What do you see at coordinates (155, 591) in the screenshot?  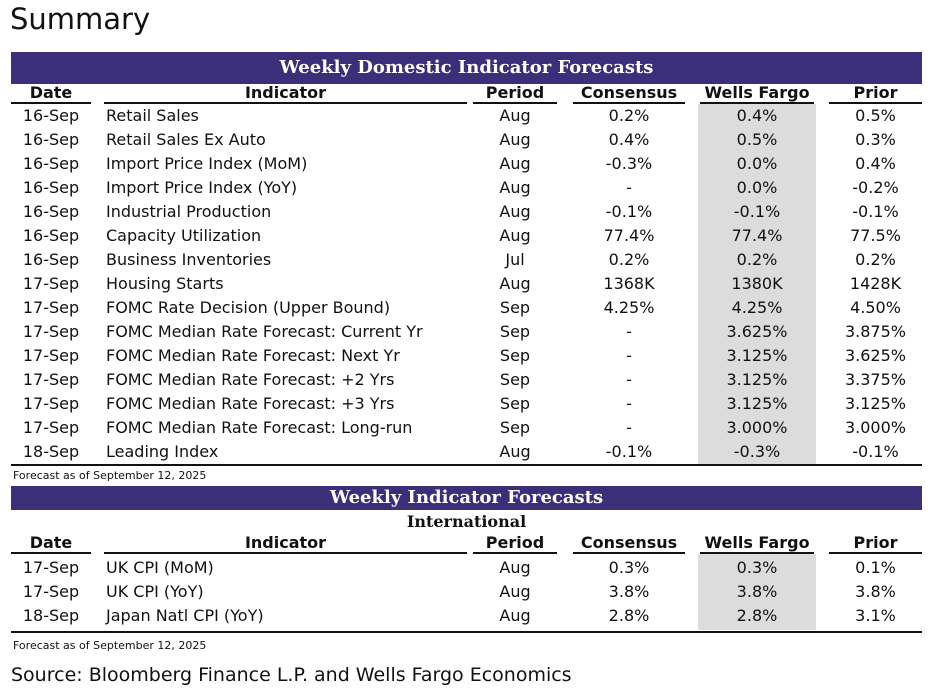 I see `cell-indicator: UK CPI (YoY)` at bounding box center [155, 591].